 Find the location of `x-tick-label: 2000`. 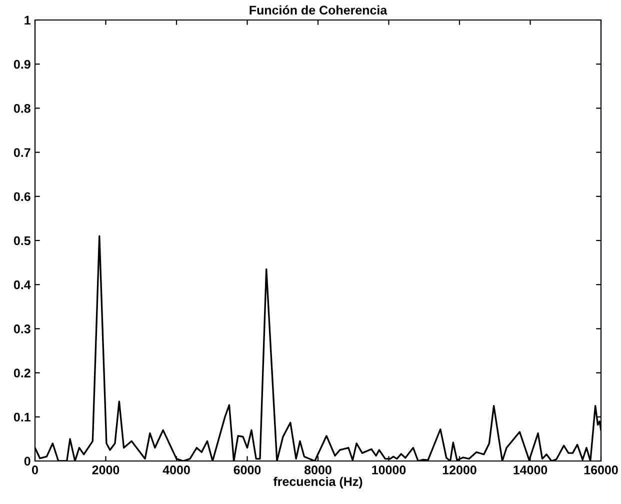

x-tick-label: 2000 is located at coordinates (106, 469).